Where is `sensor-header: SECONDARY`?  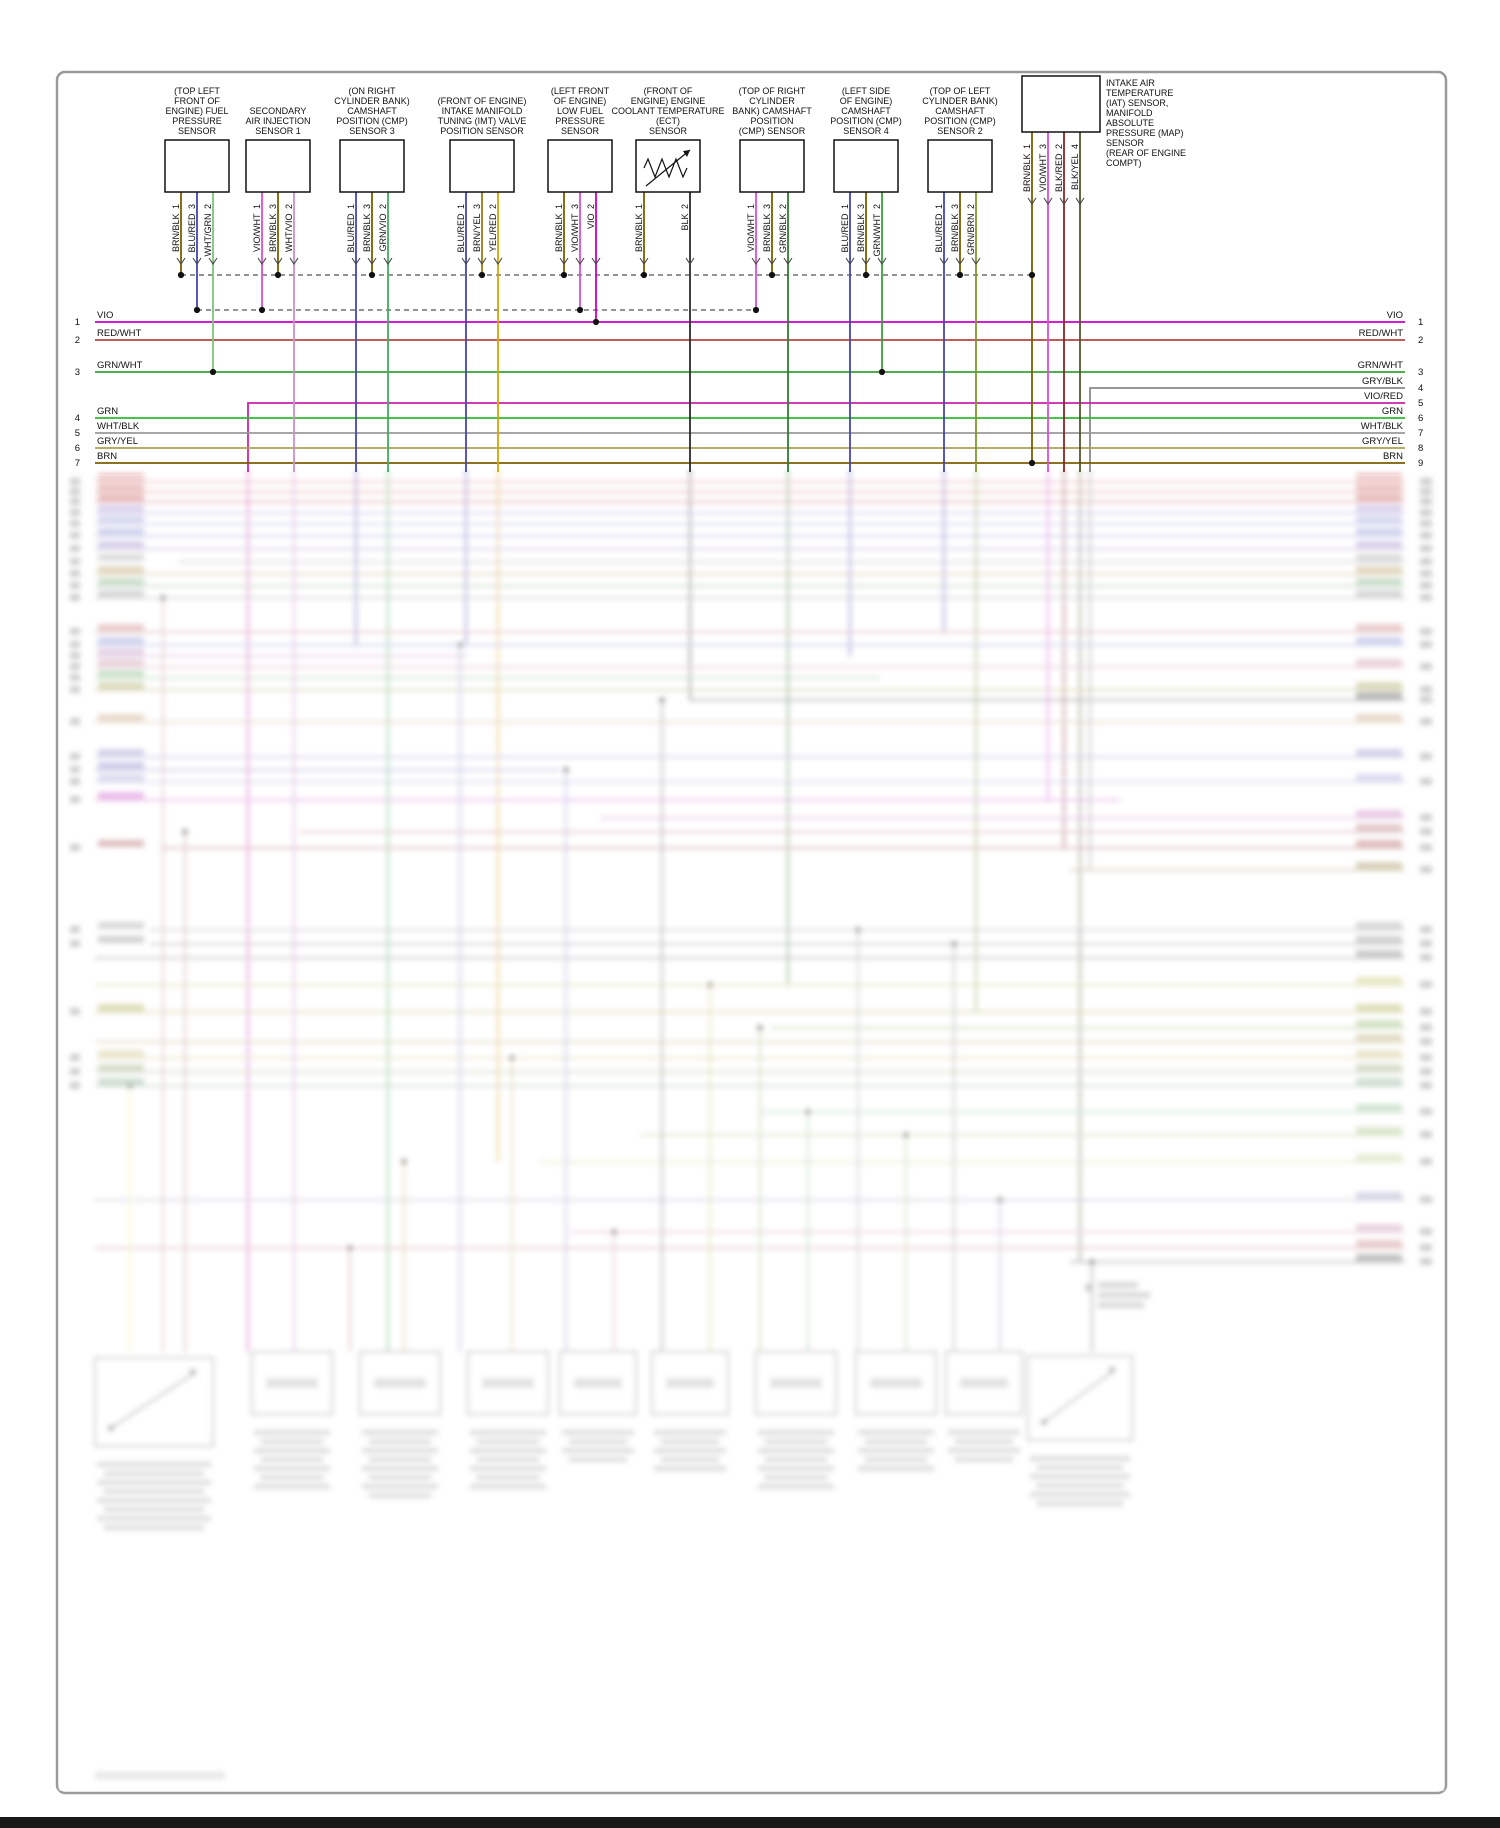
sensor-header: SECONDARY is located at coordinates (278, 111).